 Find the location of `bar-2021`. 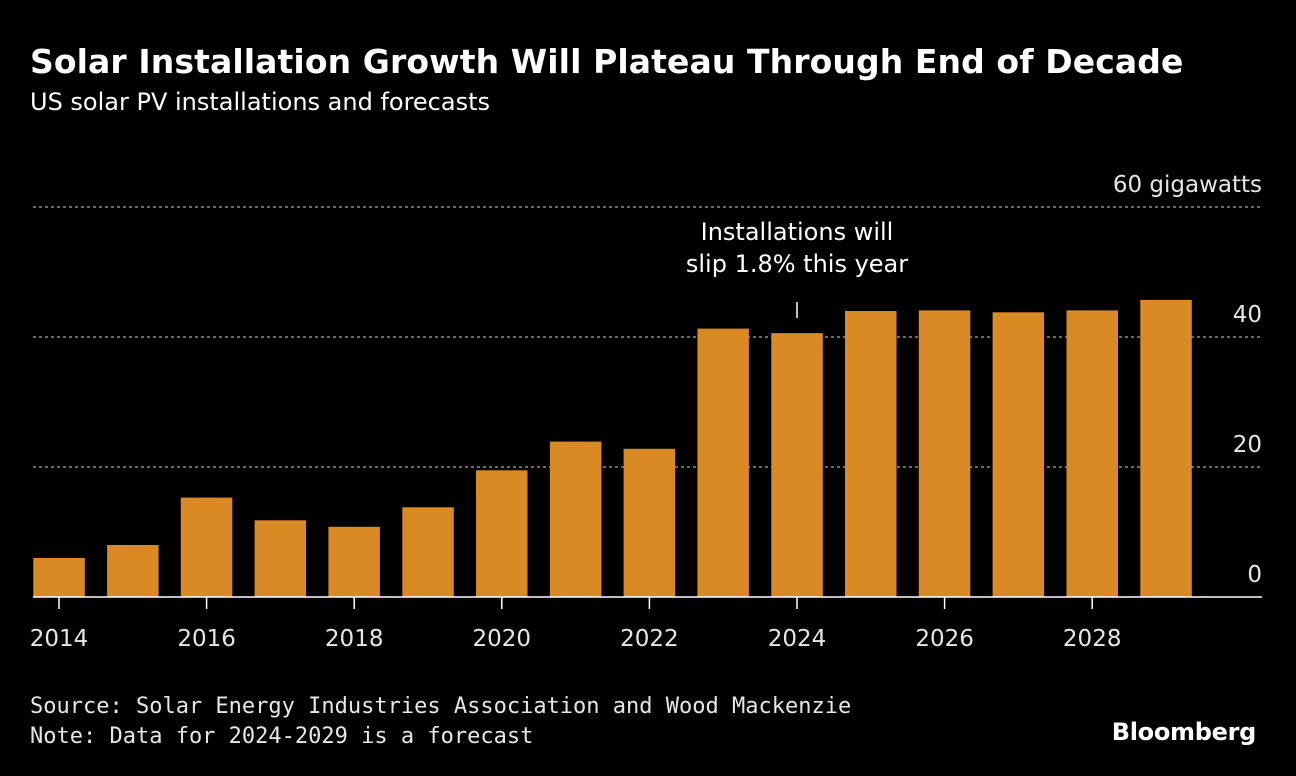

bar-2021 is located at coordinates (575, 519).